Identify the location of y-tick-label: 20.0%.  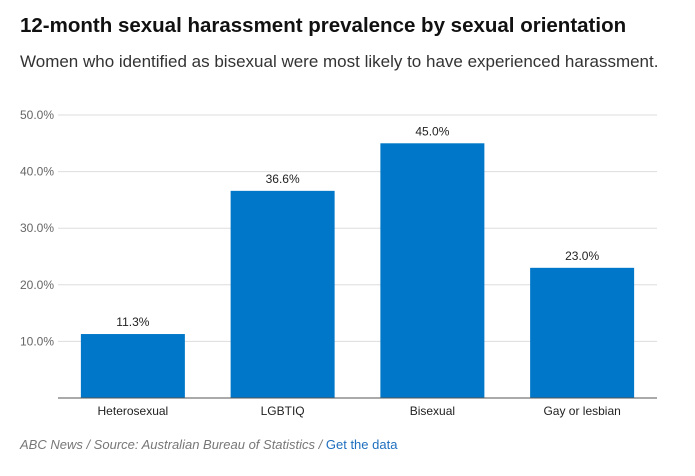
(37, 285).